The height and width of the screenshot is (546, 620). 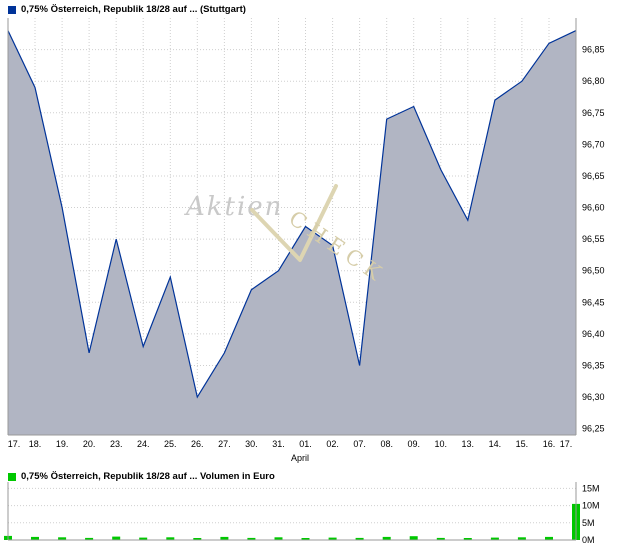 I want to click on volume-y-axis-label: 0M, so click(x=588, y=540).